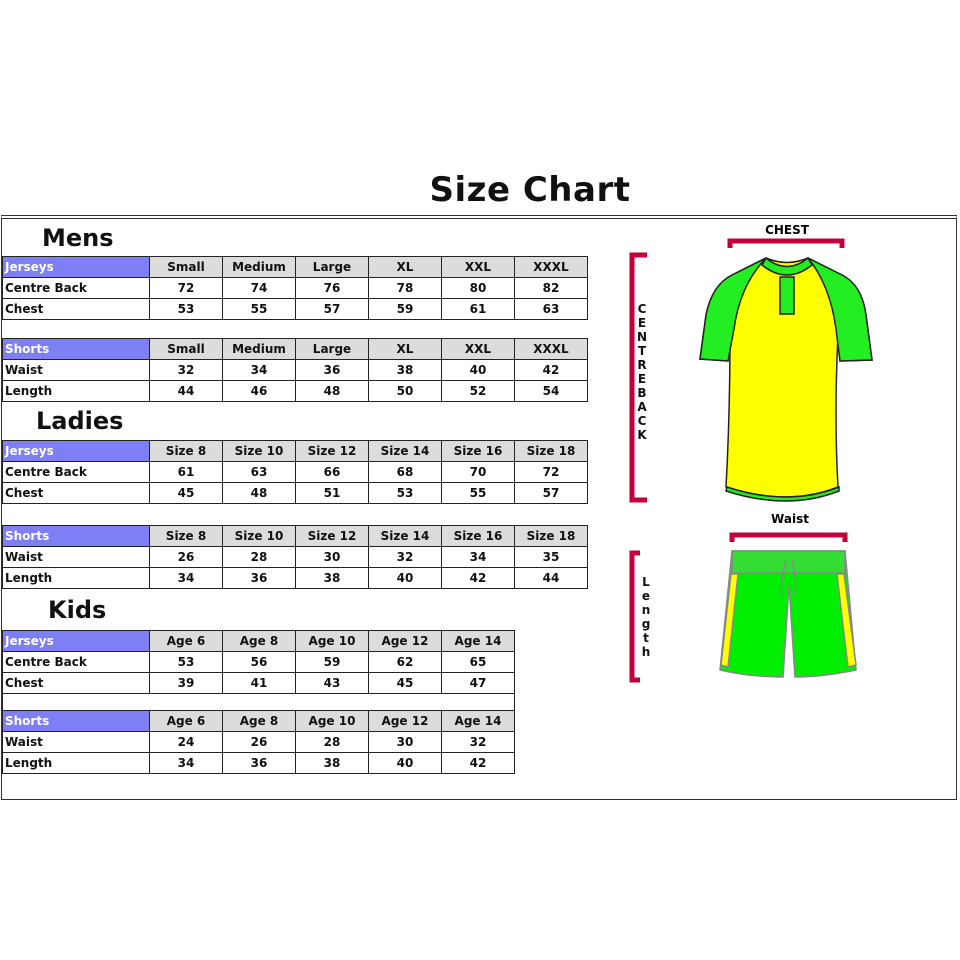  I want to click on table-header-row: Shorts Age 6 Age 8 Age 10 Age 12 Age 14, so click(258, 721).